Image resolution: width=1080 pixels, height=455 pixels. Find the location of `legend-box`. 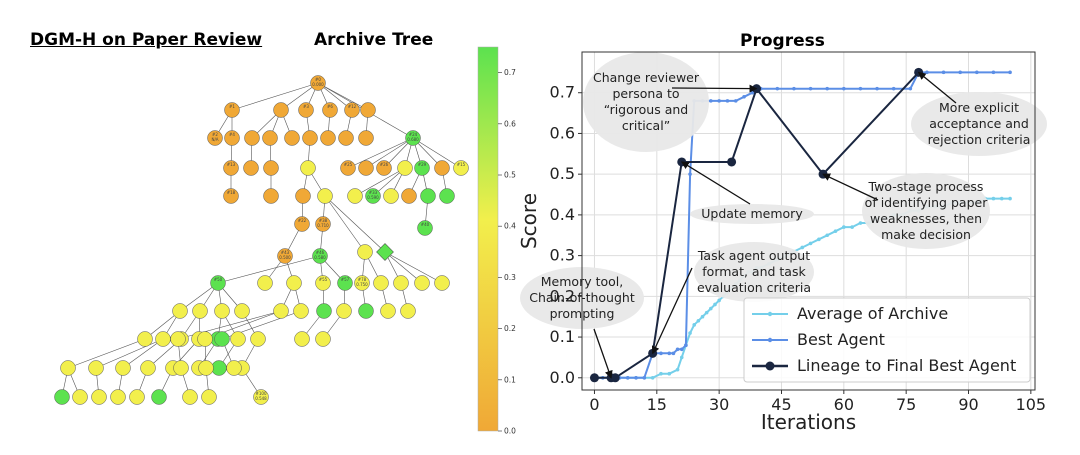

legend-box is located at coordinates (887, 340).